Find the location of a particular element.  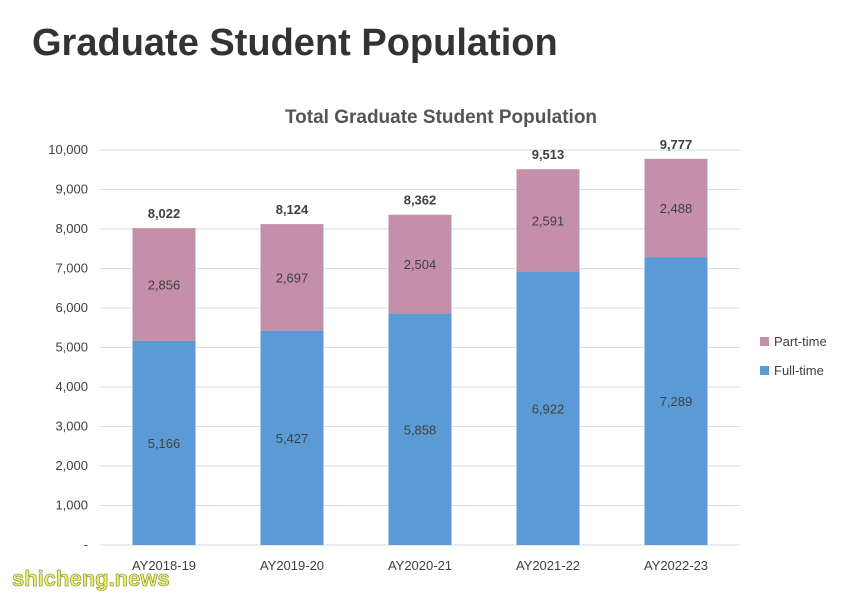

y-tick-label: 5,000 is located at coordinates (71, 347).